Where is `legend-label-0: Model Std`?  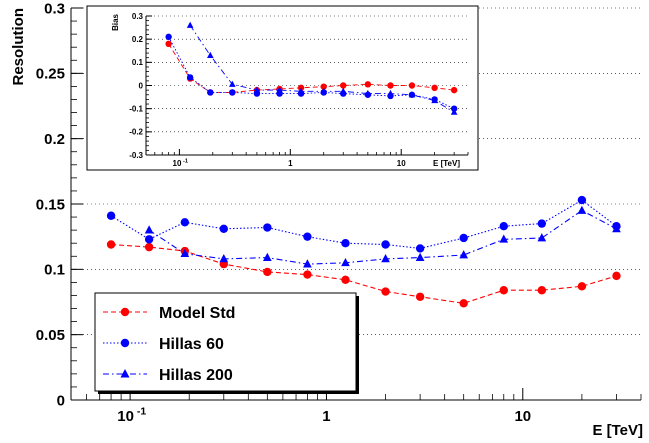 legend-label-0: Model Std is located at coordinates (197, 313).